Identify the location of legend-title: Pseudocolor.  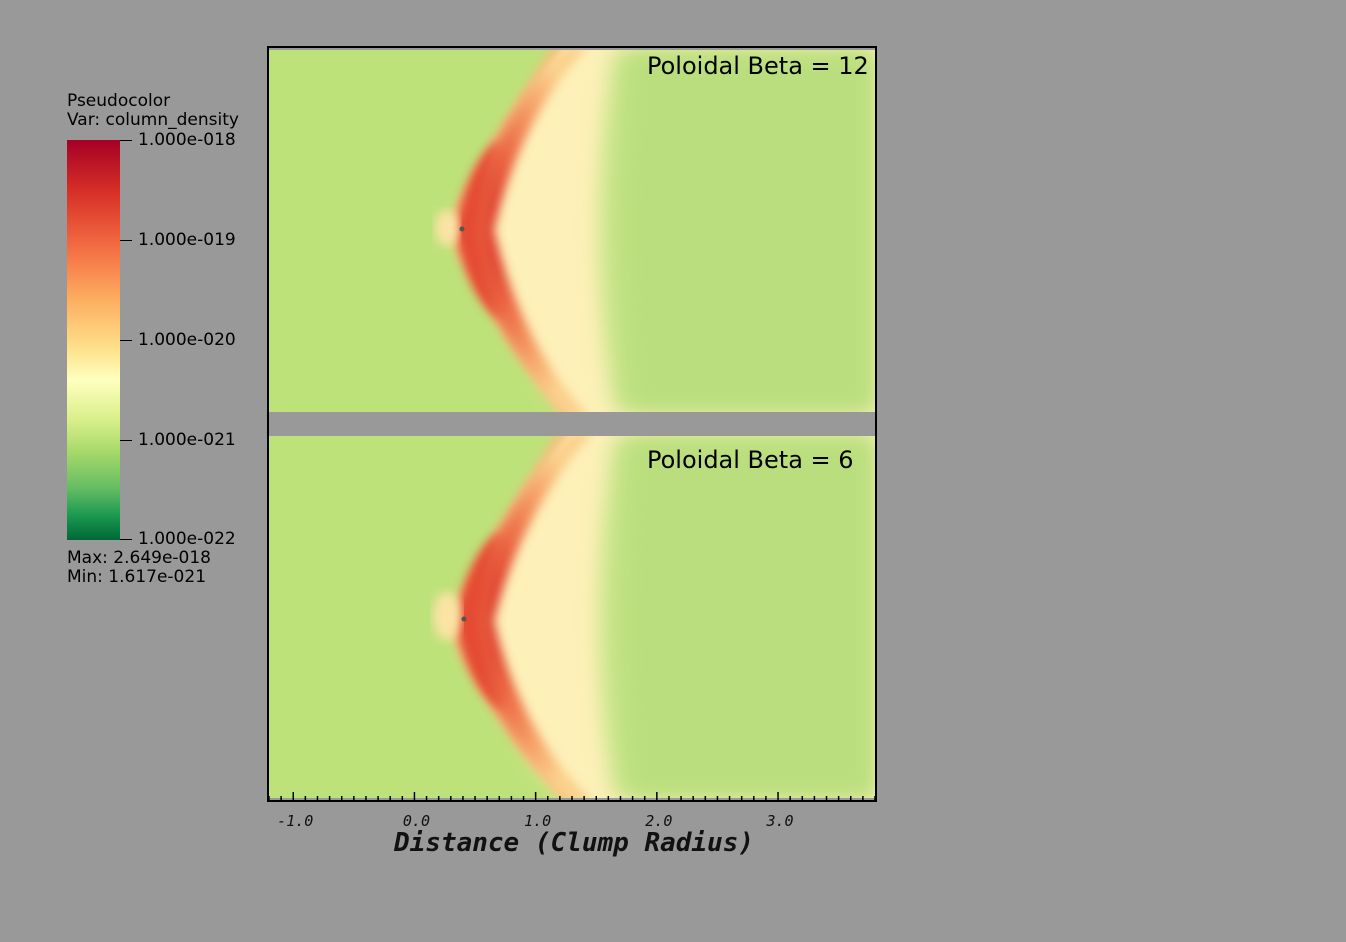
(119, 101).